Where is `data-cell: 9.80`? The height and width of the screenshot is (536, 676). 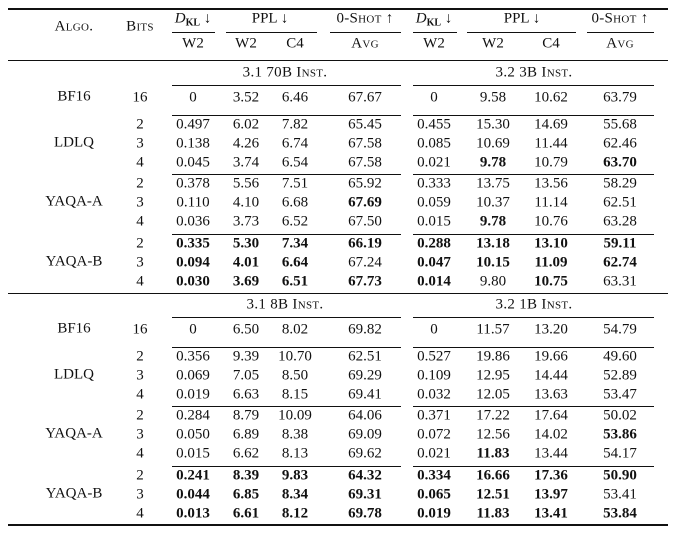
data-cell: 9.80 is located at coordinates (493, 281).